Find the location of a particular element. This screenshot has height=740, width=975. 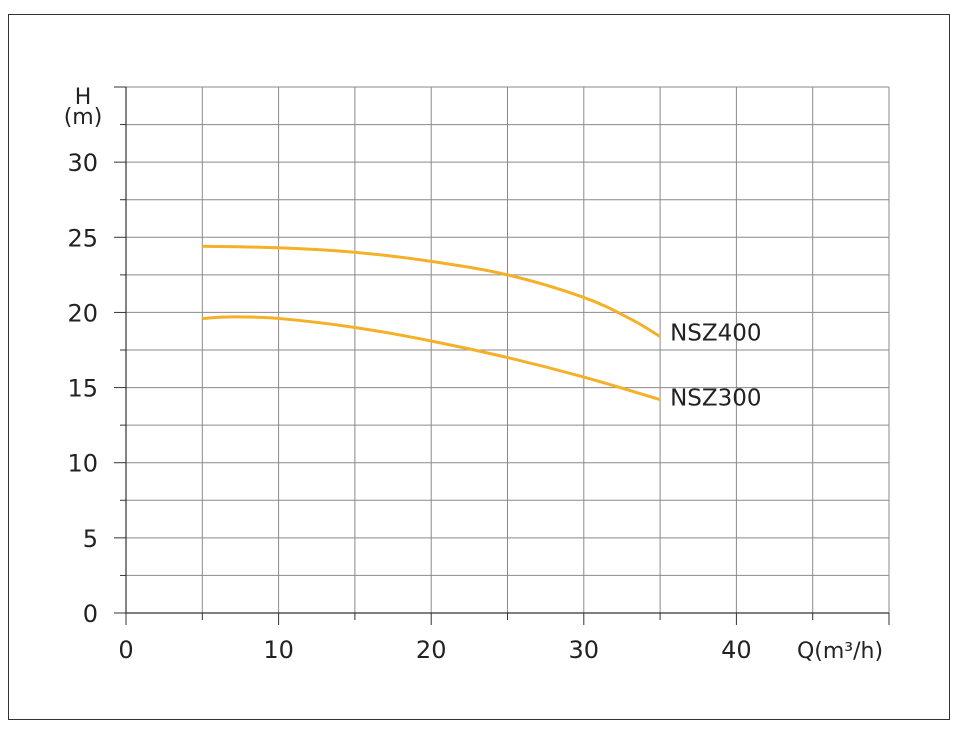

y-tick-label: 20 is located at coordinates (82, 313).